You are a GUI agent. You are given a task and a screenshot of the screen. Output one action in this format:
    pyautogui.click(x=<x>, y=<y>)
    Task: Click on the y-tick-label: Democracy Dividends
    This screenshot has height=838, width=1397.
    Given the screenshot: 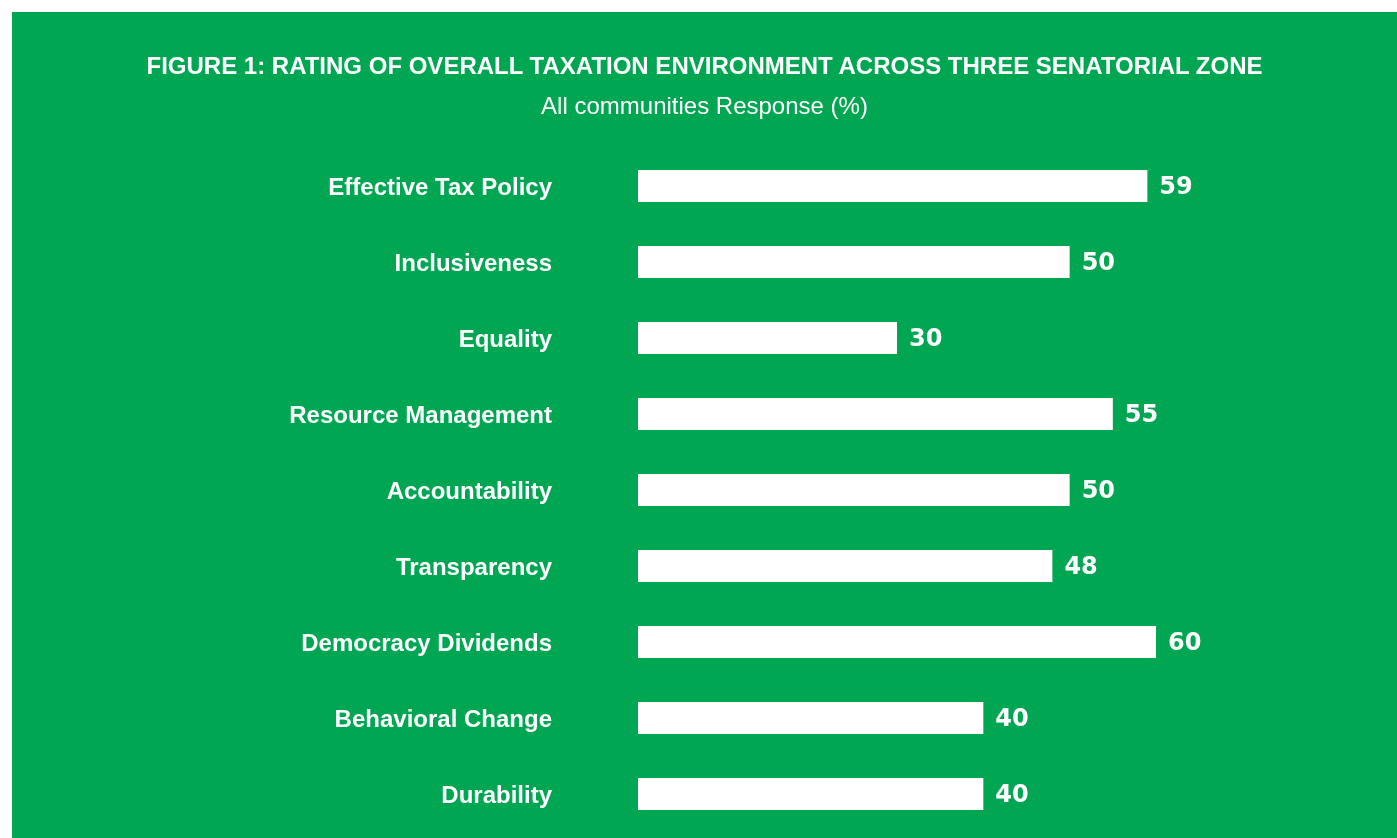 What is the action you would take?
    pyautogui.click(x=426, y=642)
    